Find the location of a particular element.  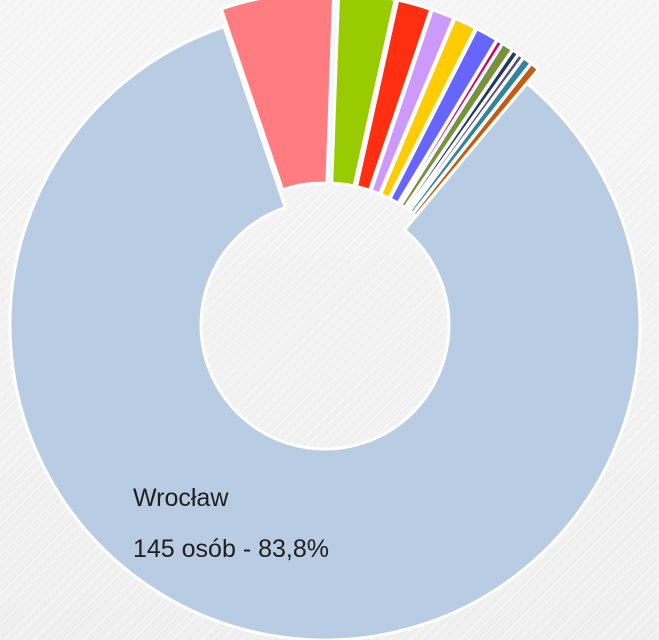

slice-label-wroclaw: Wrocław is located at coordinates (181, 498).